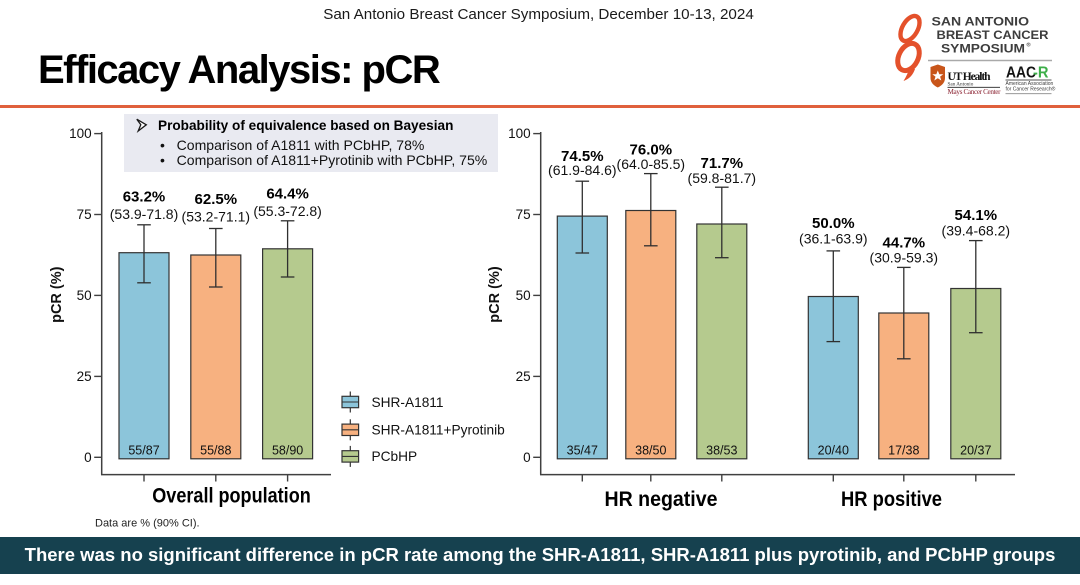 The height and width of the screenshot is (585, 1080). Describe the element at coordinates (961, 85) in the screenshot. I see `svg-text: San Antonio` at that location.